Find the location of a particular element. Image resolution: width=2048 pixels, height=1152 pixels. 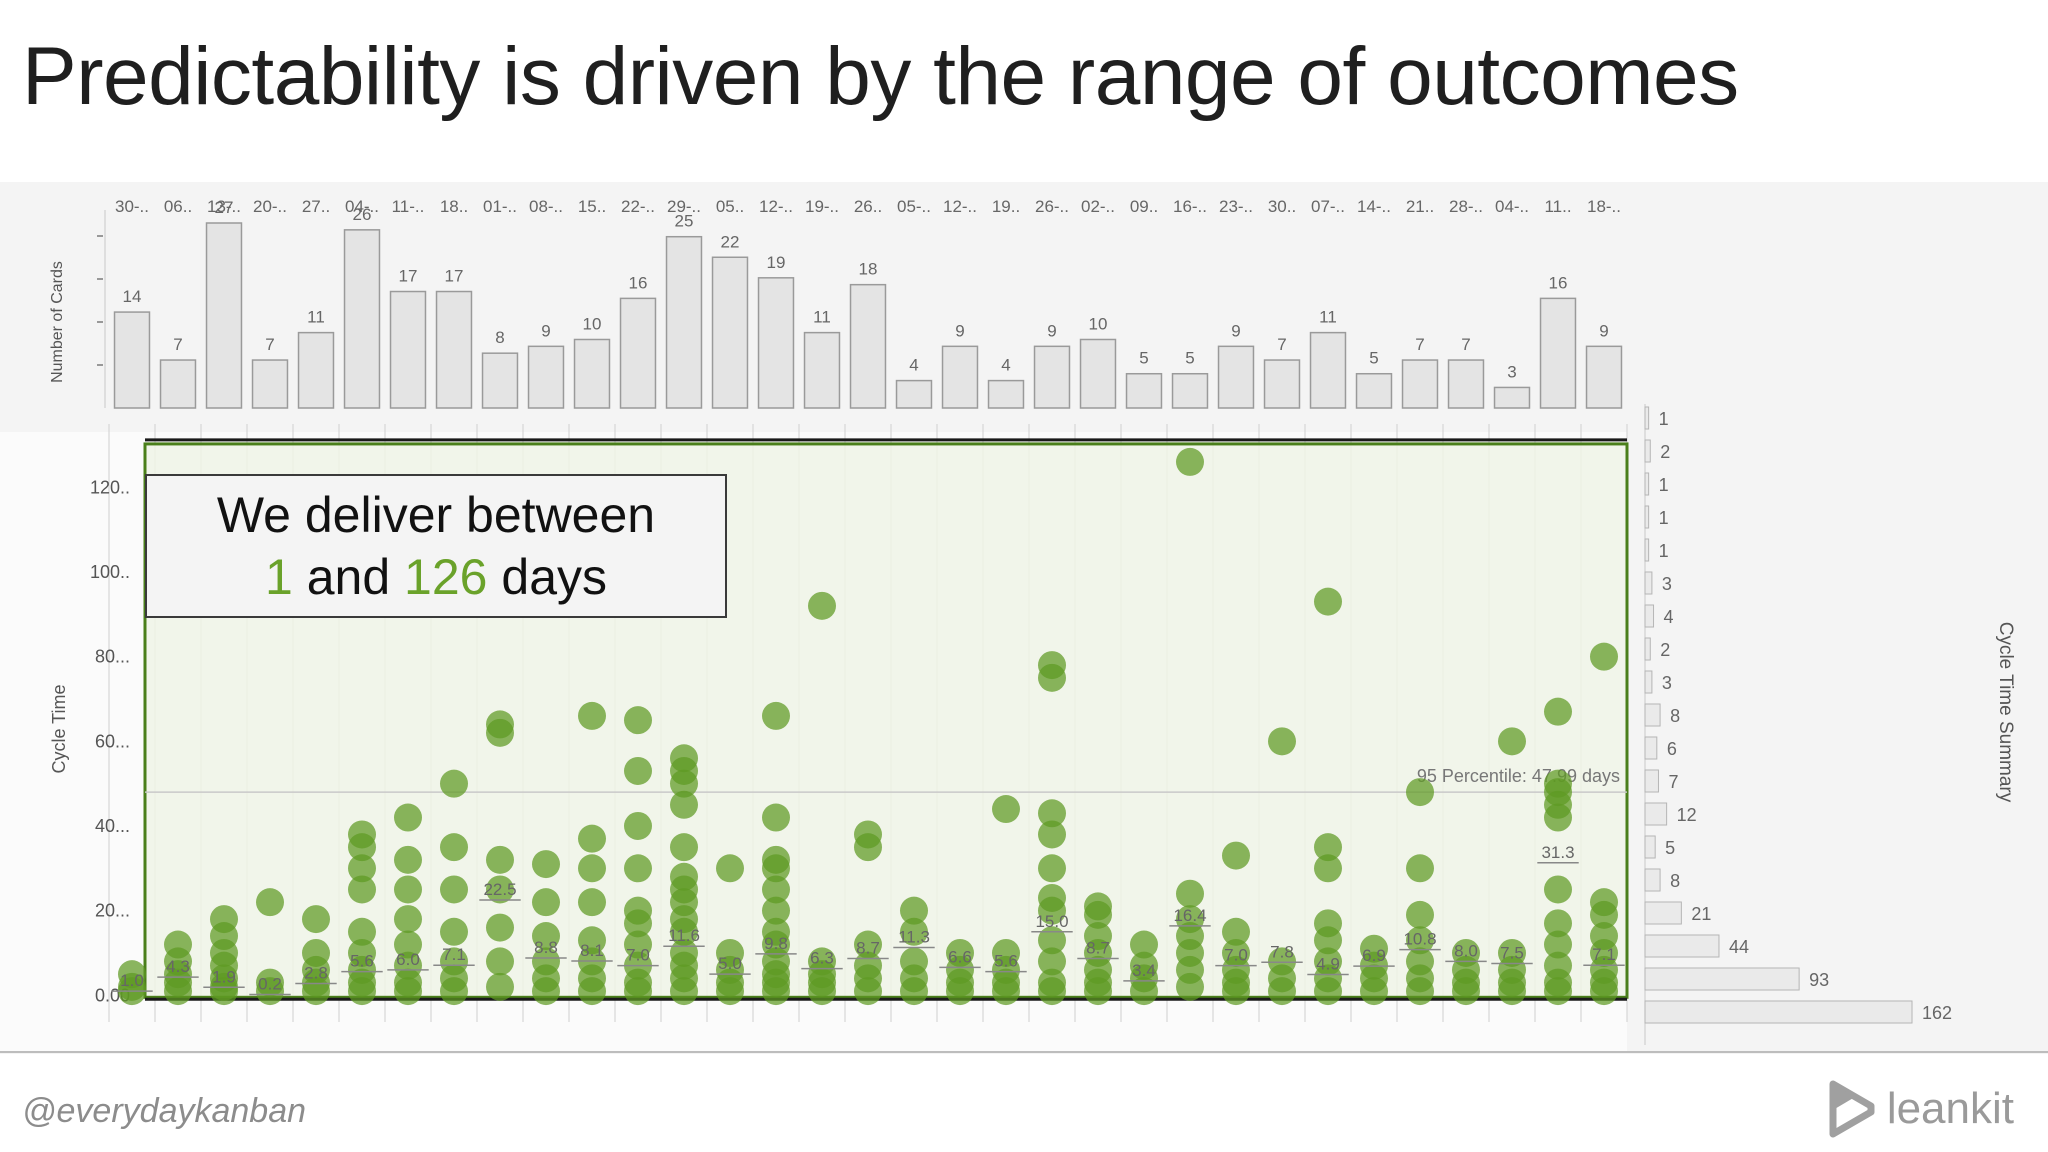

median-label: 7.5 is located at coordinates (1512, 953).